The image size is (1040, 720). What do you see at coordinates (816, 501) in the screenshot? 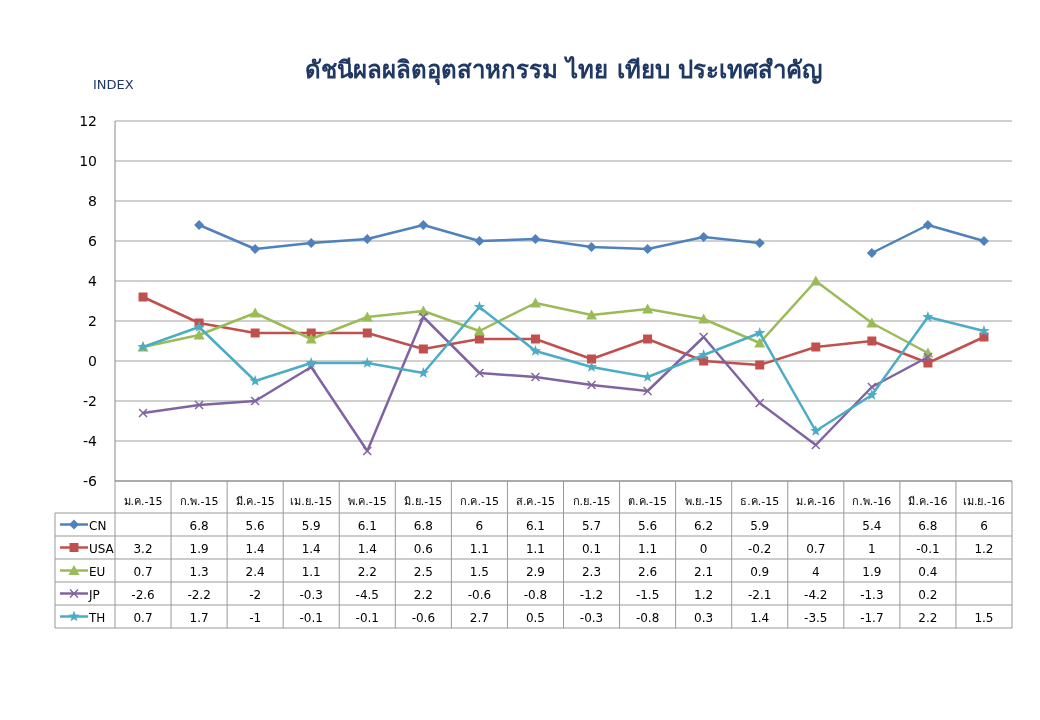
I see `x-tick-label: ม.ค.-16` at bounding box center [816, 501].